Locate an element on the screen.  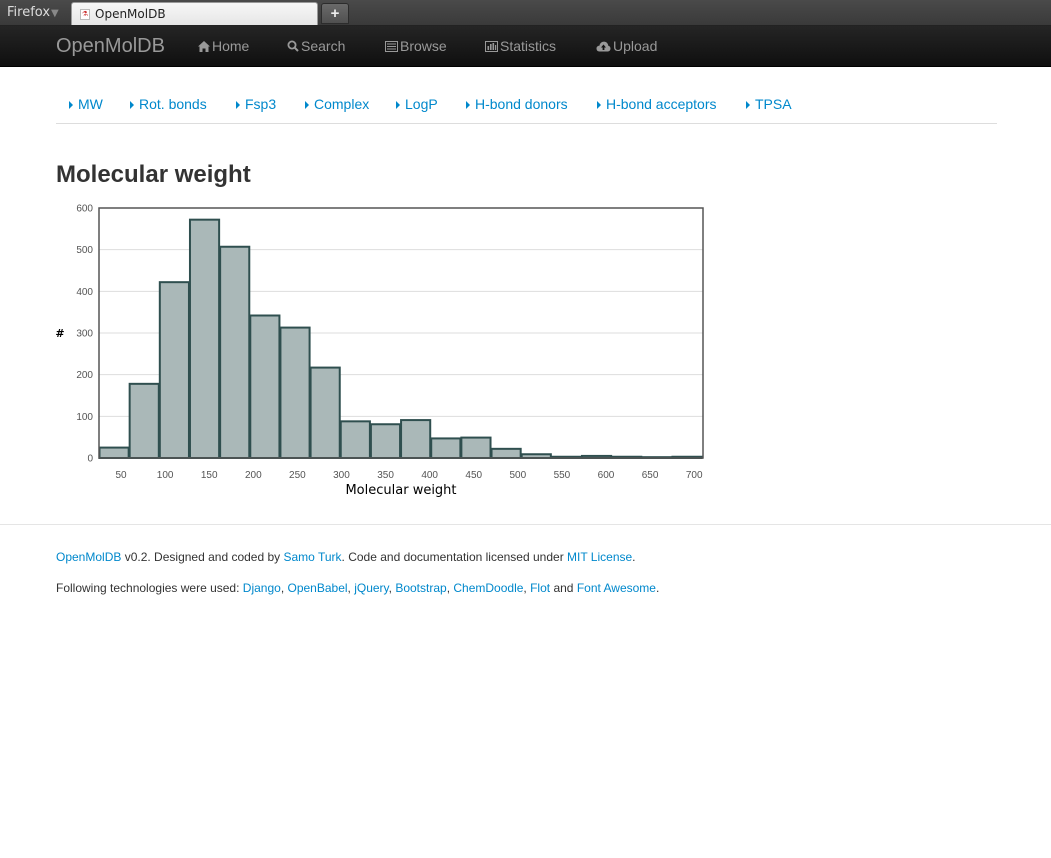
firefox-menu-button: Firefox▼ is located at coordinates (33, 13).